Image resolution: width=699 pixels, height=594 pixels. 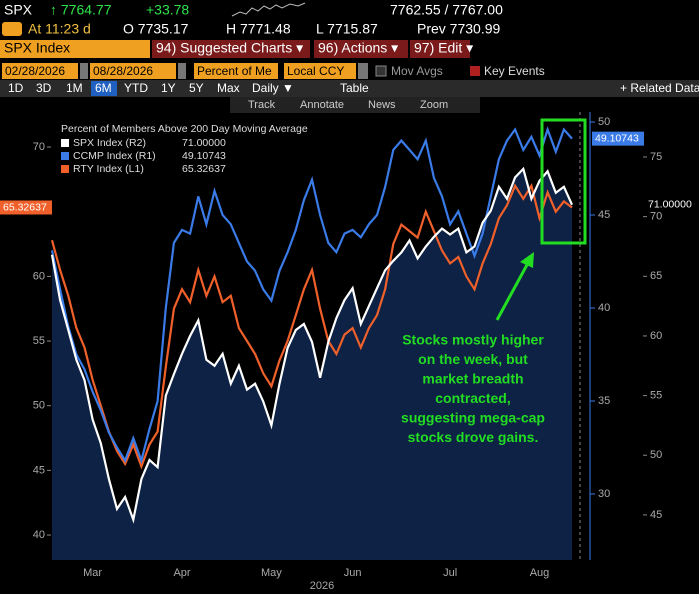 I want to click on arrow-head, so click(x=527, y=260).